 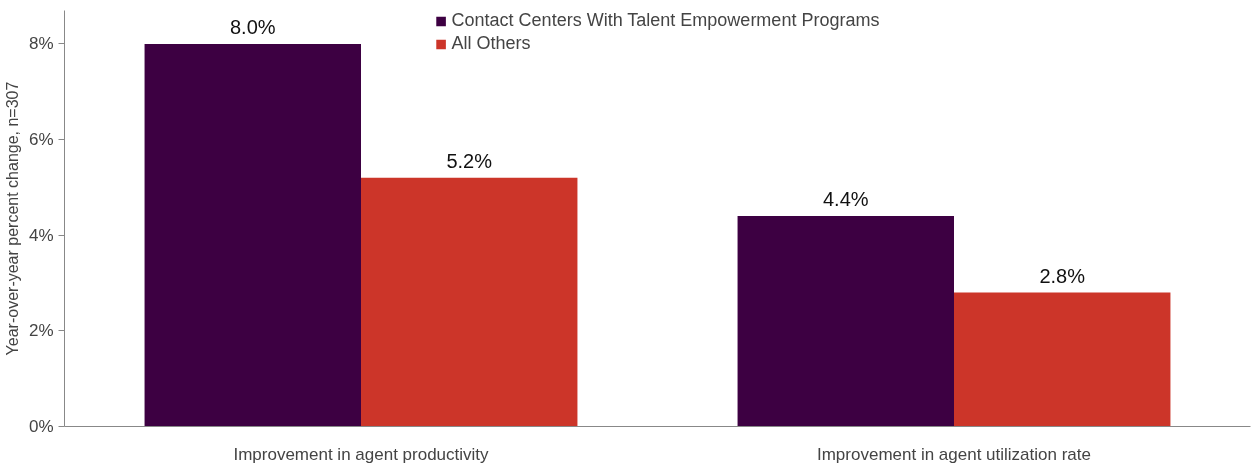 I want to click on y-tick-label: 8%, so click(x=41, y=44).